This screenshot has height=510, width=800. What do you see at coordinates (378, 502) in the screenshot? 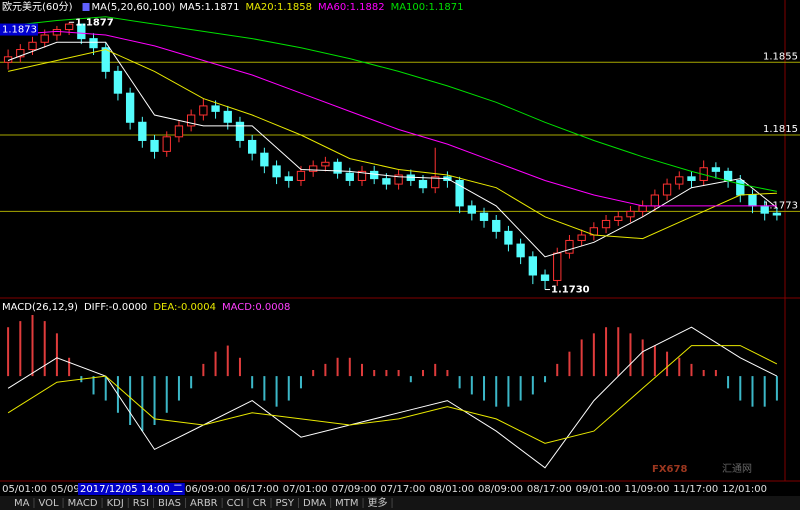
I see `indicator-tab: 更多` at bounding box center [378, 502].